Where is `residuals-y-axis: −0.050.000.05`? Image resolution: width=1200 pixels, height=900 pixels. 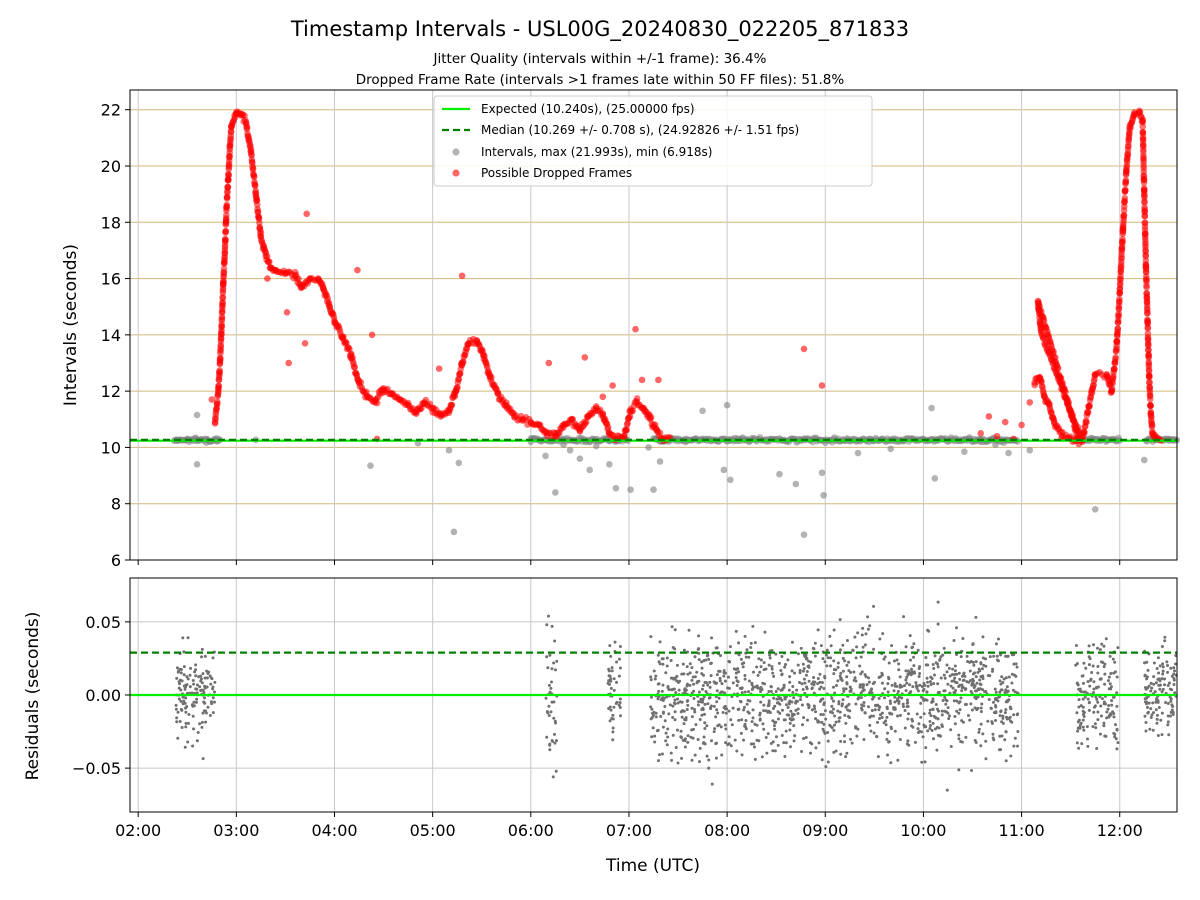 residuals-y-axis: −0.050.000.05 is located at coordinates (101, 695).